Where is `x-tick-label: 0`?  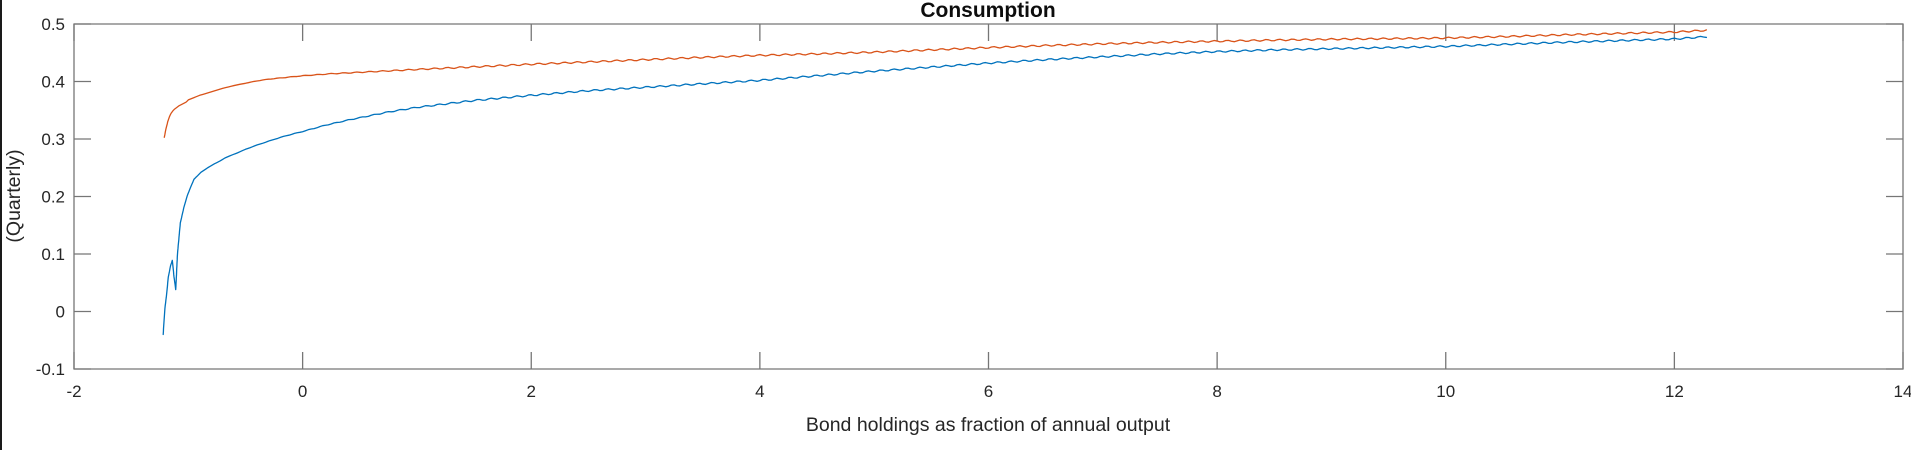
x-tick-label: 0 is located at coordinates (302, 391).